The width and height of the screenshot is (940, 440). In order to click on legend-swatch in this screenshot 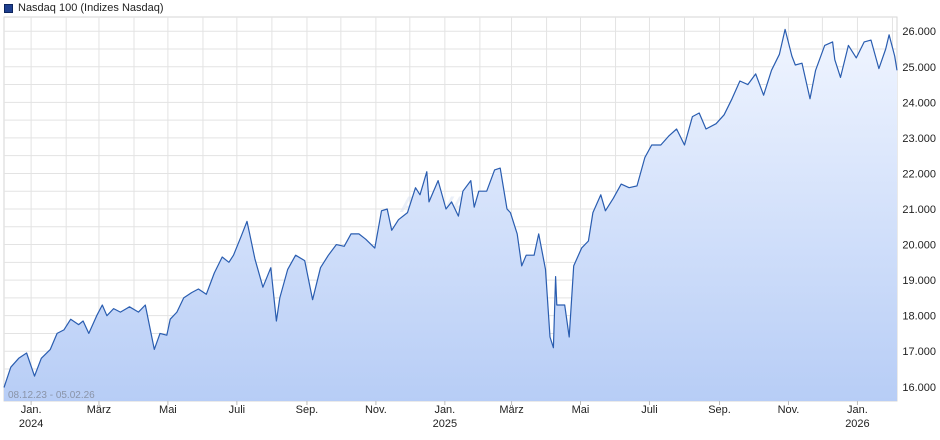, I will do `click(8, 8)`.